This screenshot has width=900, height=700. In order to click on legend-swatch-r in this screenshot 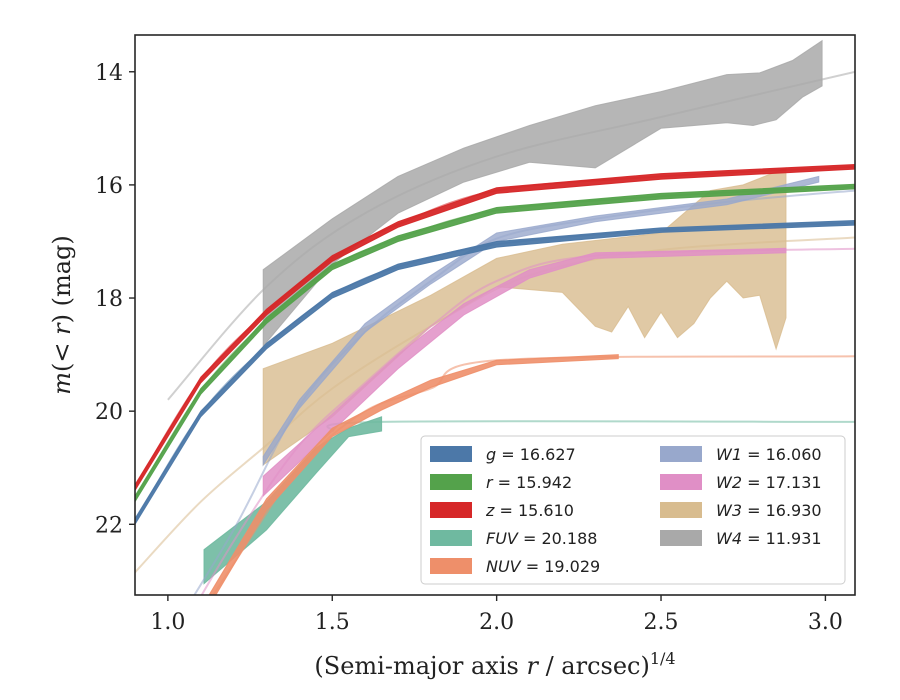, I will do `click(451, 482)`.